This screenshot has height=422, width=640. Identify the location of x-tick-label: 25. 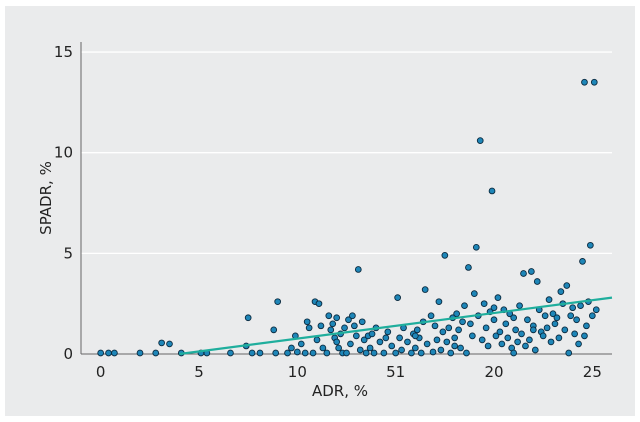
(592, 372).